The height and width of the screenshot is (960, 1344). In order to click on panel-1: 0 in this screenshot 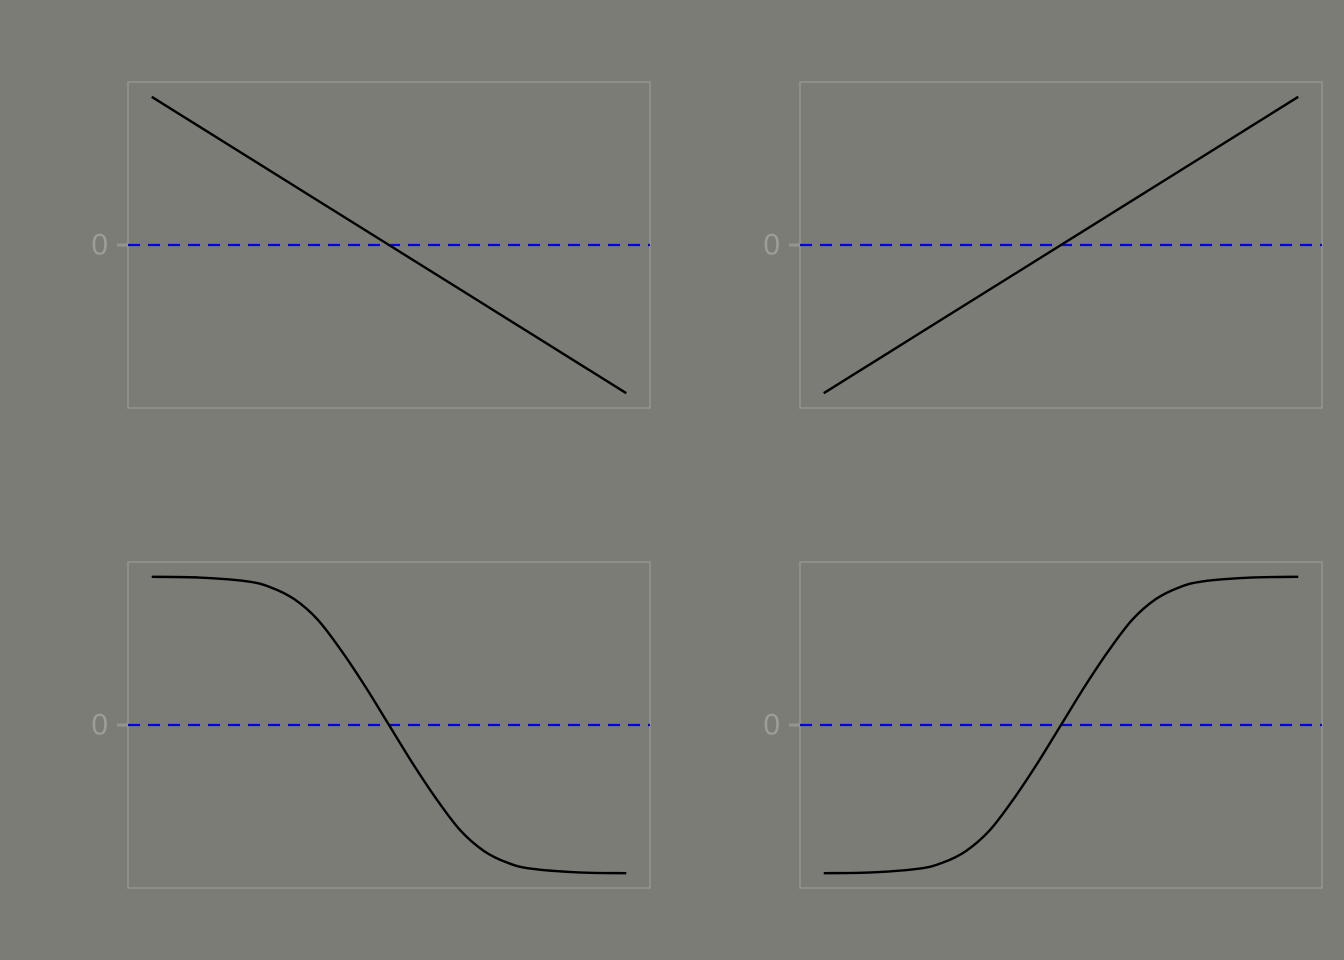, I will do `click(371, 245)`.